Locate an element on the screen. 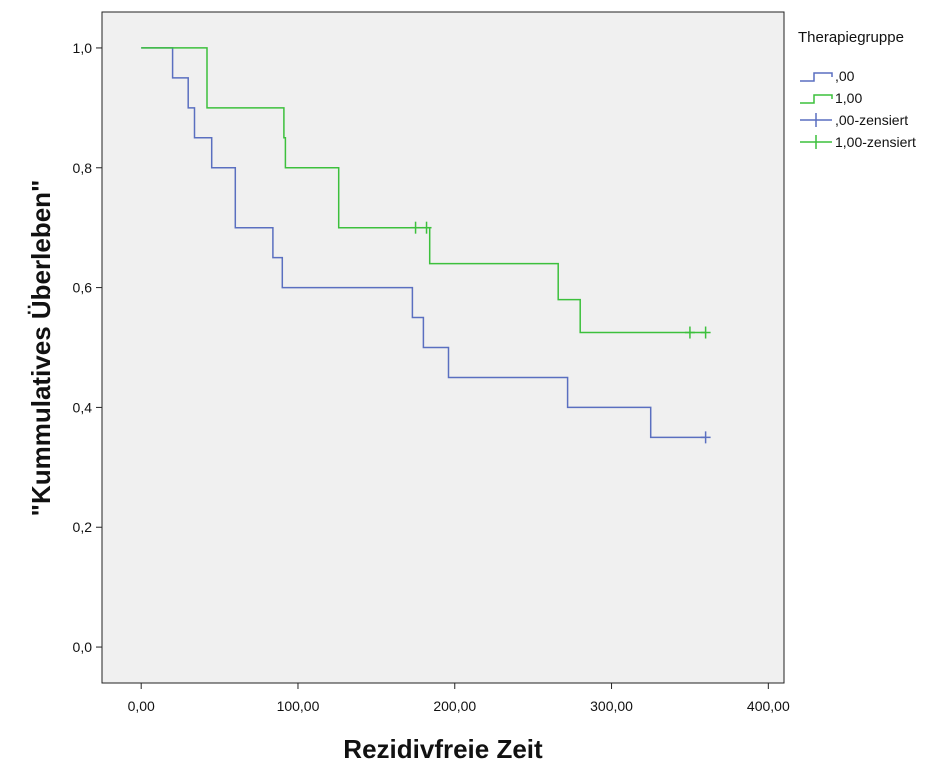 The image size is (949, 770). y-tick-label: 0,2 is located at coordinates (83, 527).